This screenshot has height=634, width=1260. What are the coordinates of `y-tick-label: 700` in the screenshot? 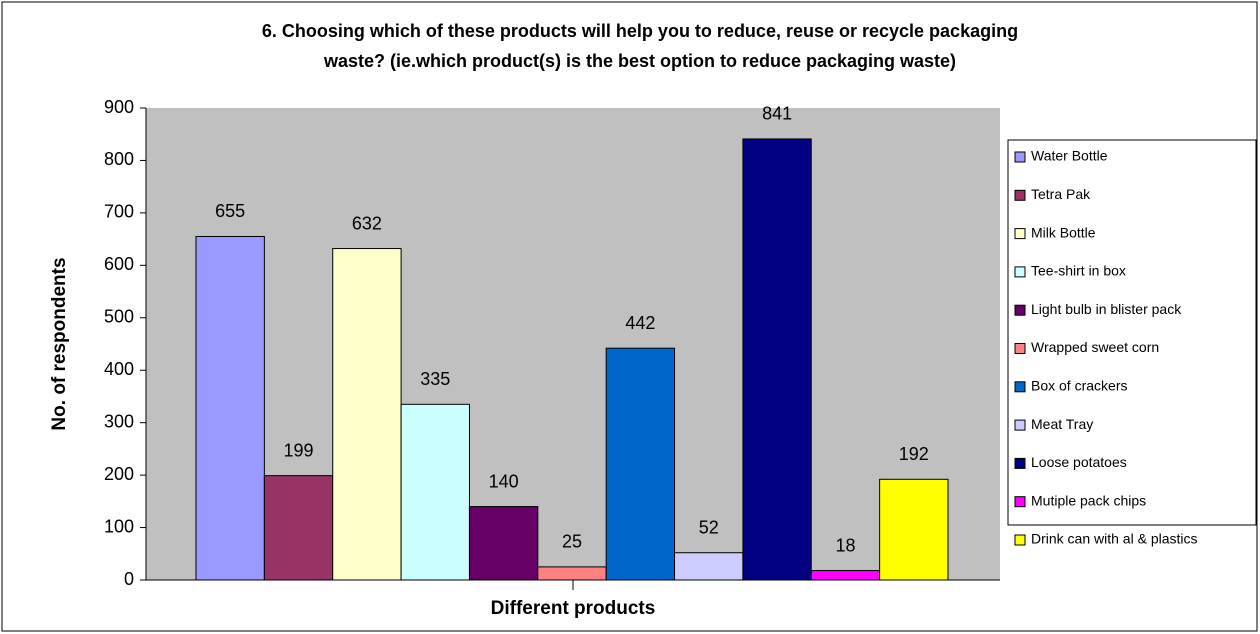 It's located at (119, 212).